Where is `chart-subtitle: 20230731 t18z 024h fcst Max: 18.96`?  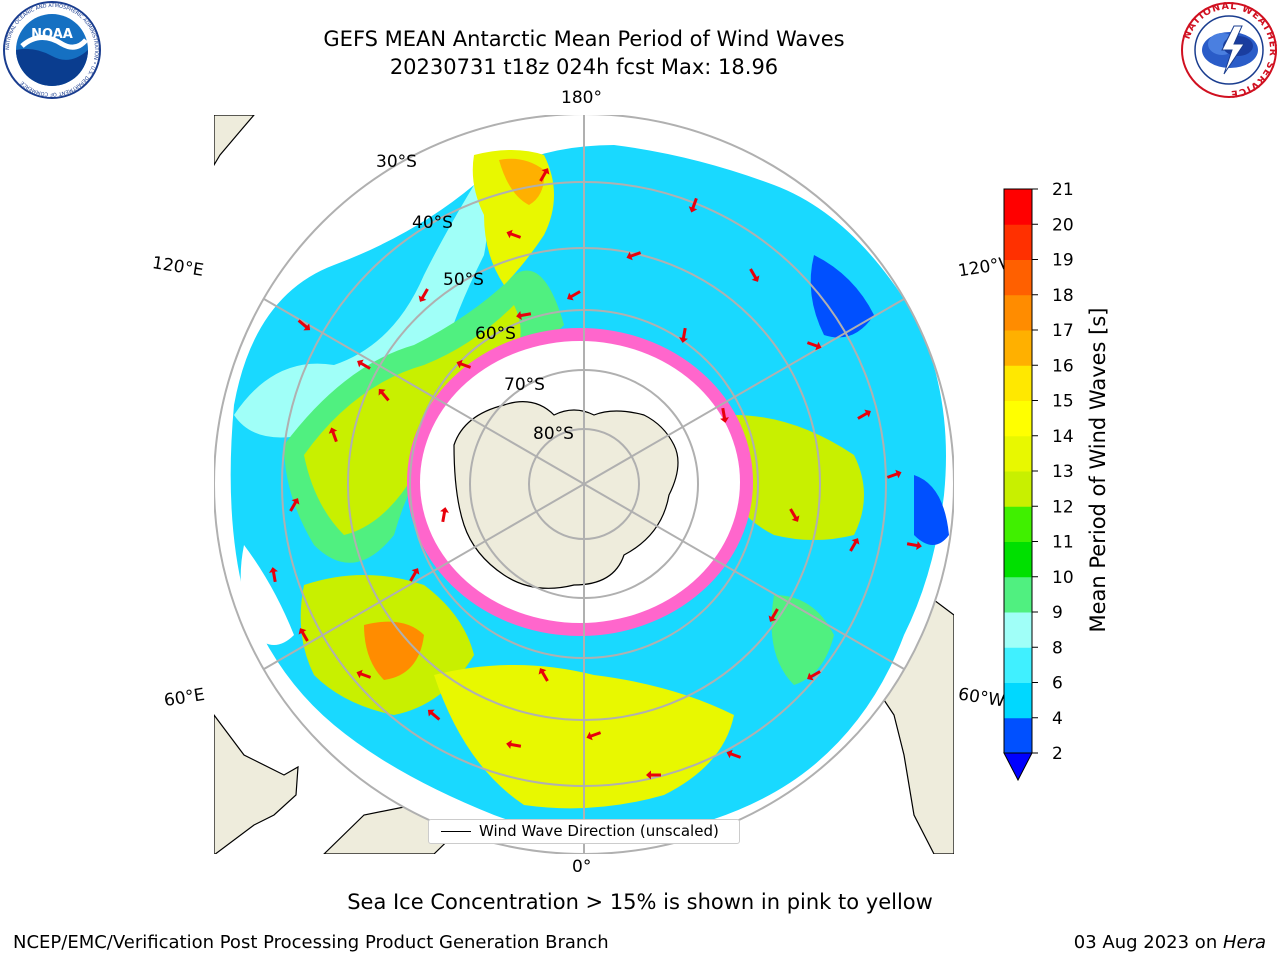
chart-subtitle: 20230731 t18z 024h fcst Max: 18.96 is located at coordinates (584, 67).